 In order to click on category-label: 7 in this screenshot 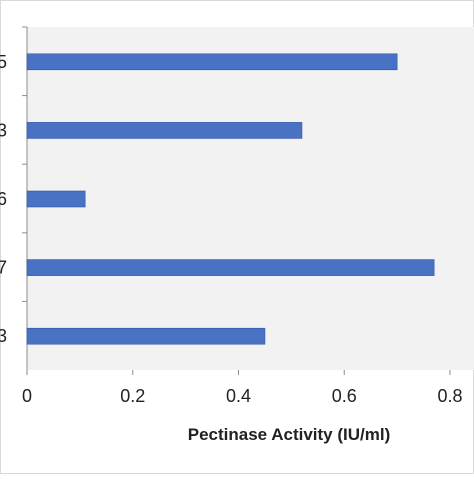, I will do `click(3, 268)`.